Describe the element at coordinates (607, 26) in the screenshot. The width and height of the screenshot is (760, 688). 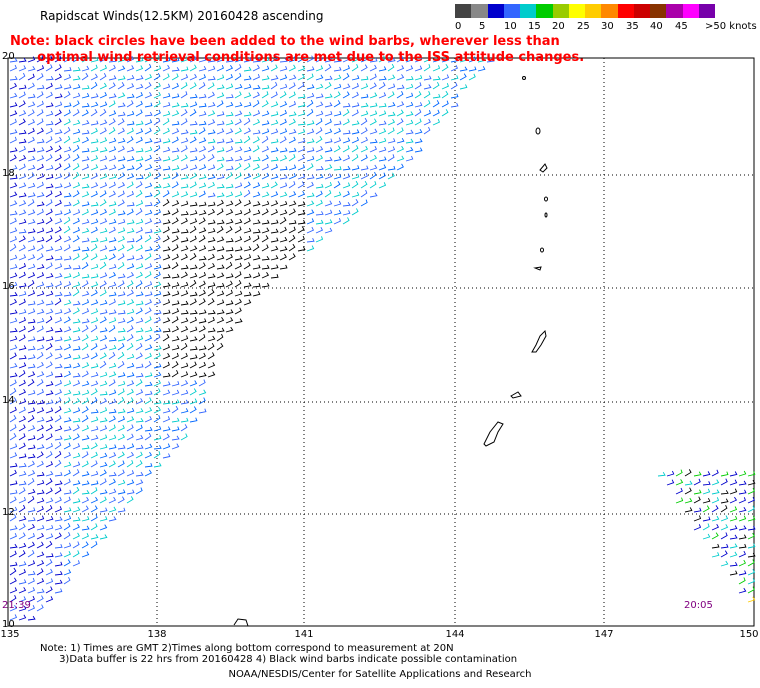
I see `legend-label: 30` at that location.